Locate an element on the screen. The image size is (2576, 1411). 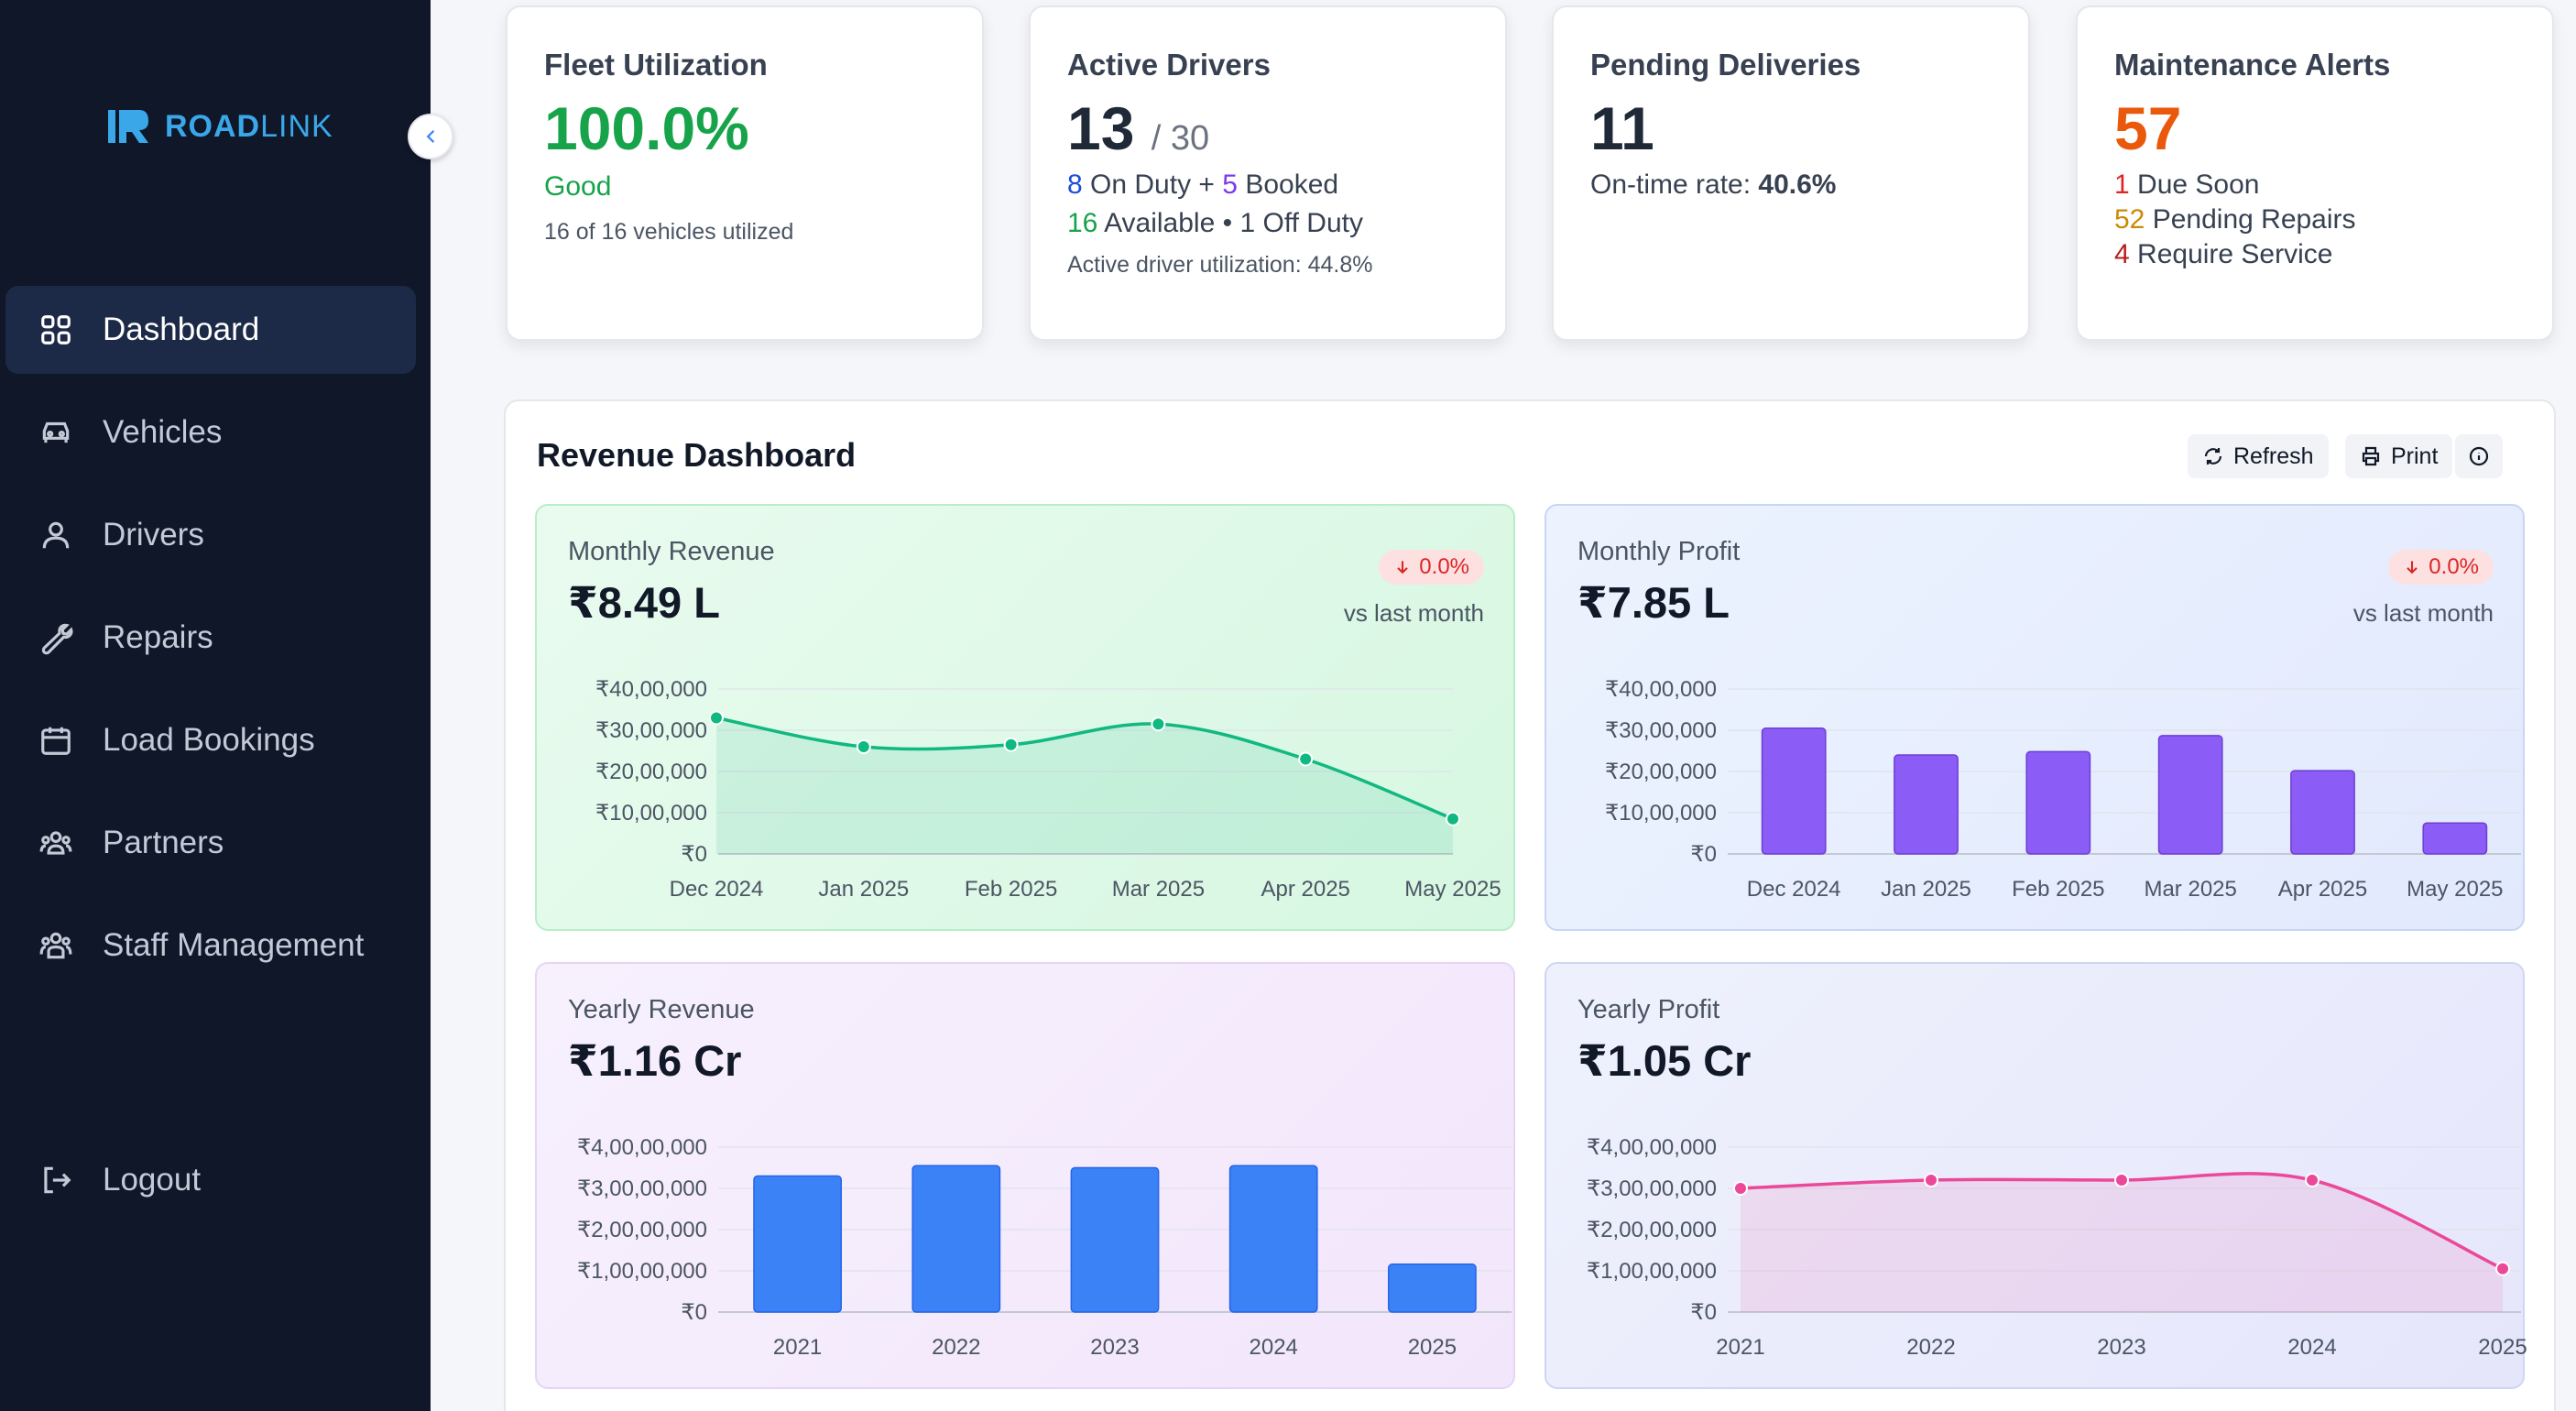
sidebar-item-staff-management: Staff Management is located at coordinates (211, 946).